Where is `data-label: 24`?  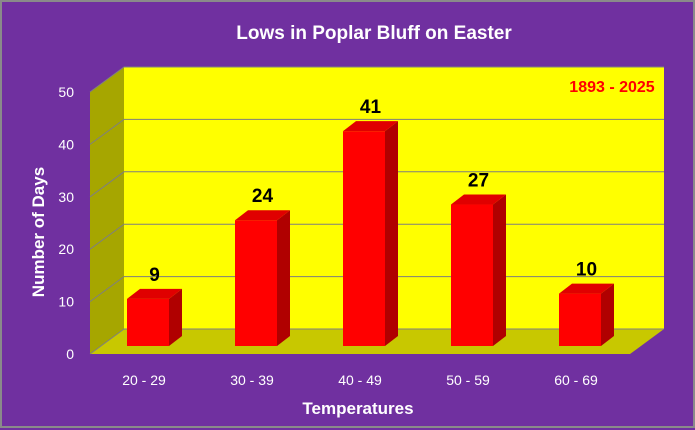
data-label: 24 is located at coordinates (263, 196).